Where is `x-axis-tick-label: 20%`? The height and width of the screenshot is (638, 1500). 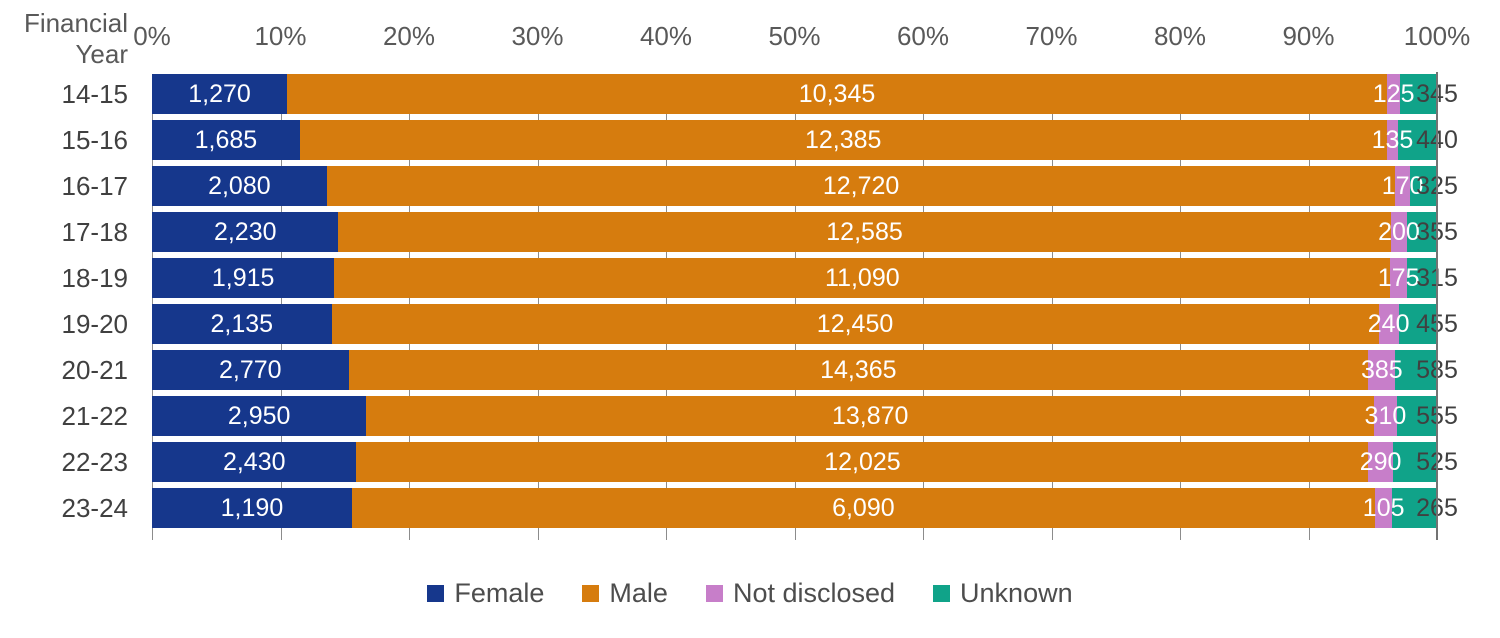 x-axis-tick-label: 20% is located at coordinates (409, 36).